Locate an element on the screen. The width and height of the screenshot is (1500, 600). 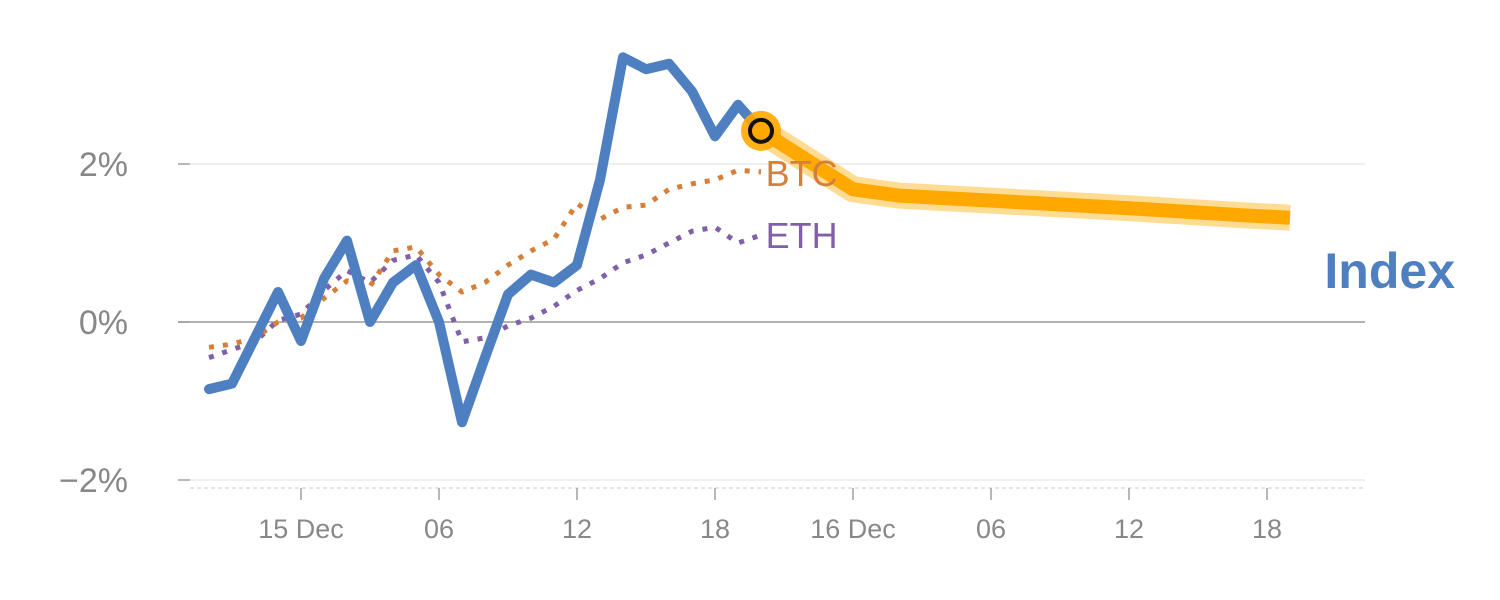
label-layer: BTC ETH Index is located at coordinates (1111, 226).